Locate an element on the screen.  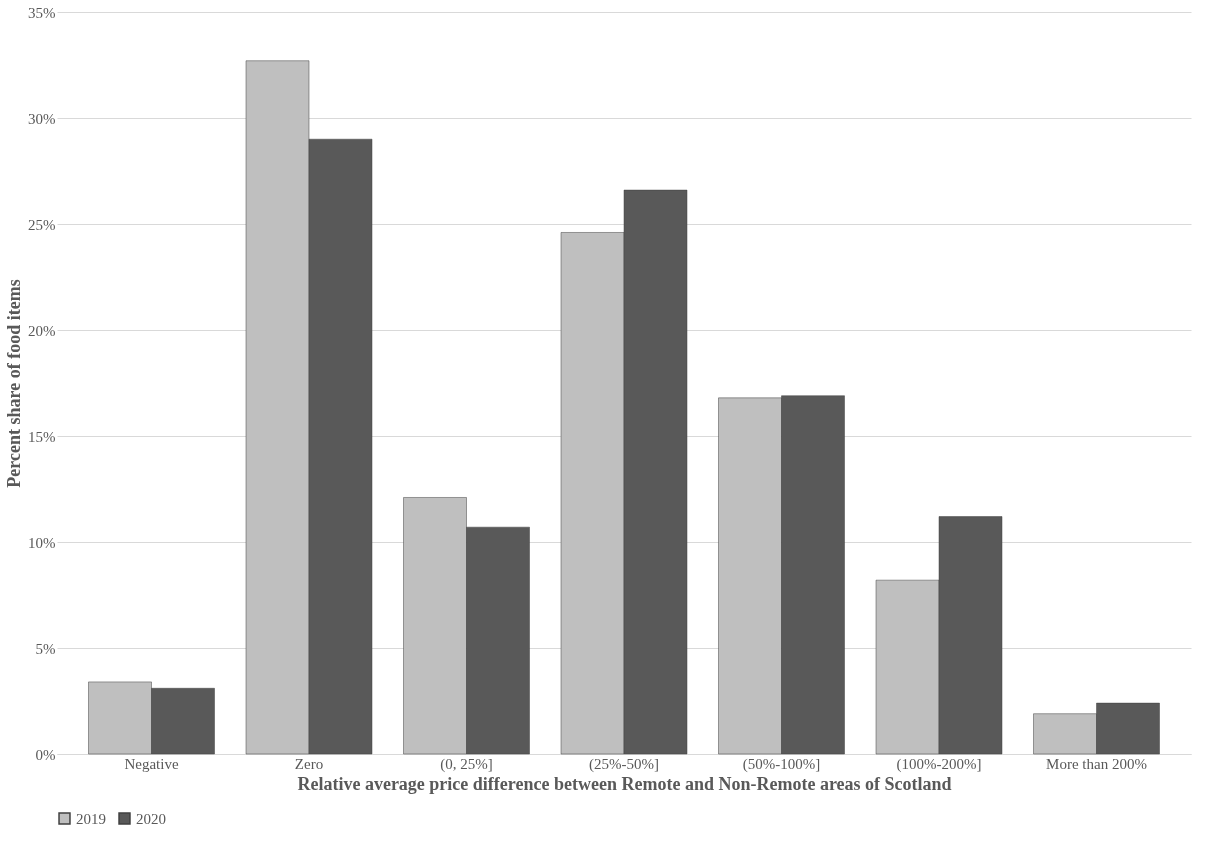
x-axis-title: Relative average price difference between Remote and Non-Remote areas of Scotland is located at coordinates (624, 783).